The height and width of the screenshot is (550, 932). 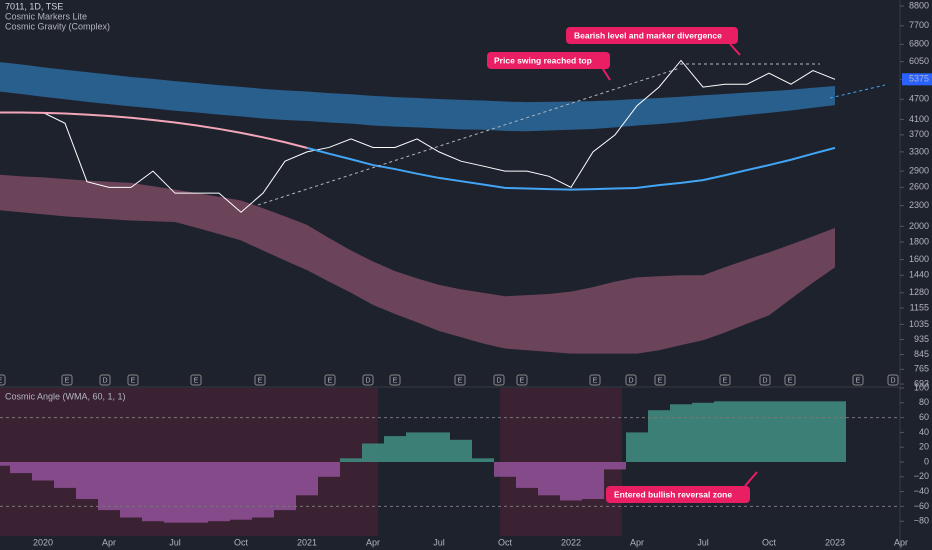 What do you see at coordinates (919, 61) in the screenshot?
I see `y-tick-label: 6050` at bounding box center [919, 61].